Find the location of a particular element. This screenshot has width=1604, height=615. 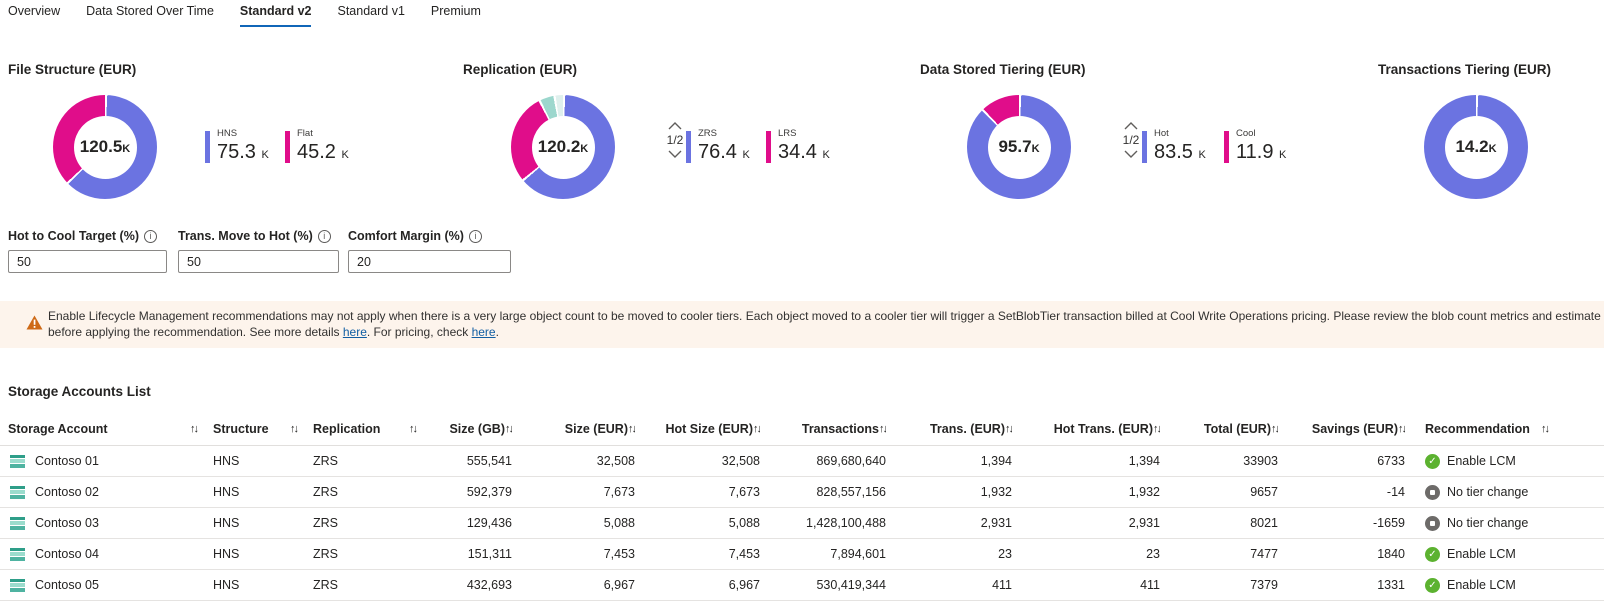

tab-standard-v2: Standard v2 is located at coordinates (275, 15).